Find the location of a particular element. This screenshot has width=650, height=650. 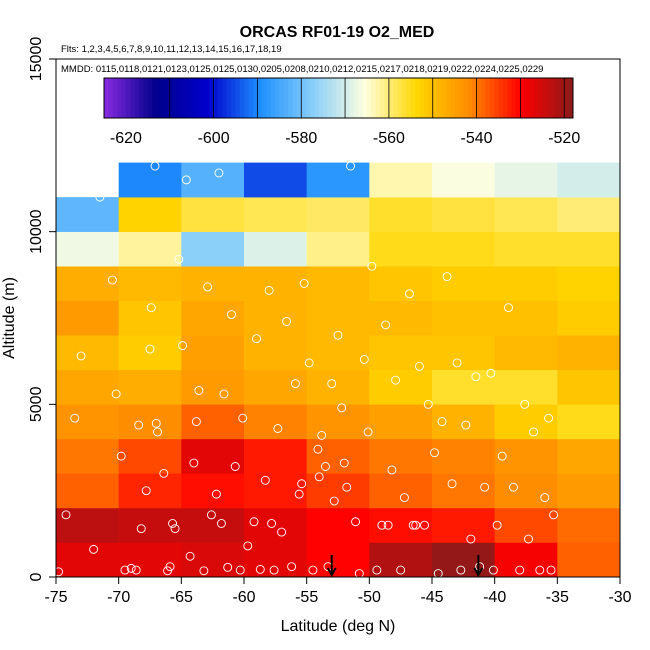

x-tick-label: -50 is located at coordinates (369, 597).